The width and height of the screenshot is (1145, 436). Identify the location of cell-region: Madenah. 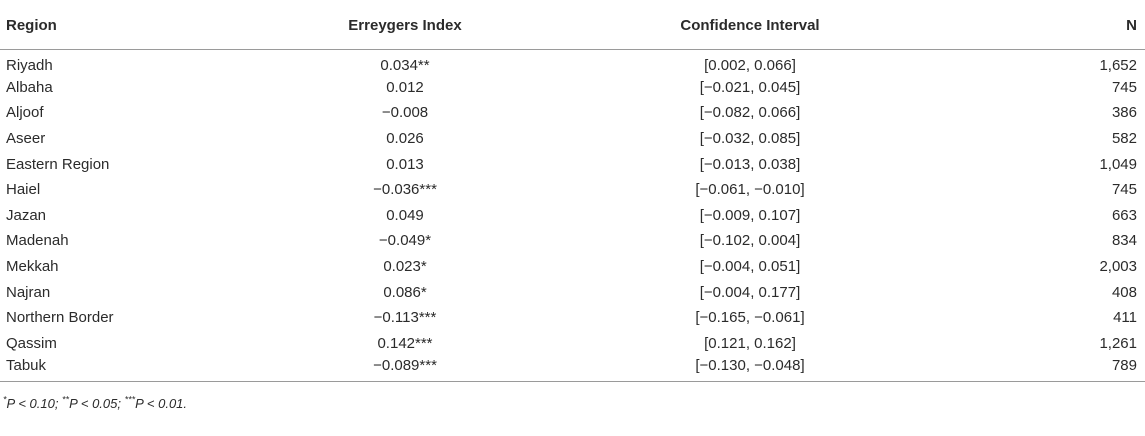
(37, 241).